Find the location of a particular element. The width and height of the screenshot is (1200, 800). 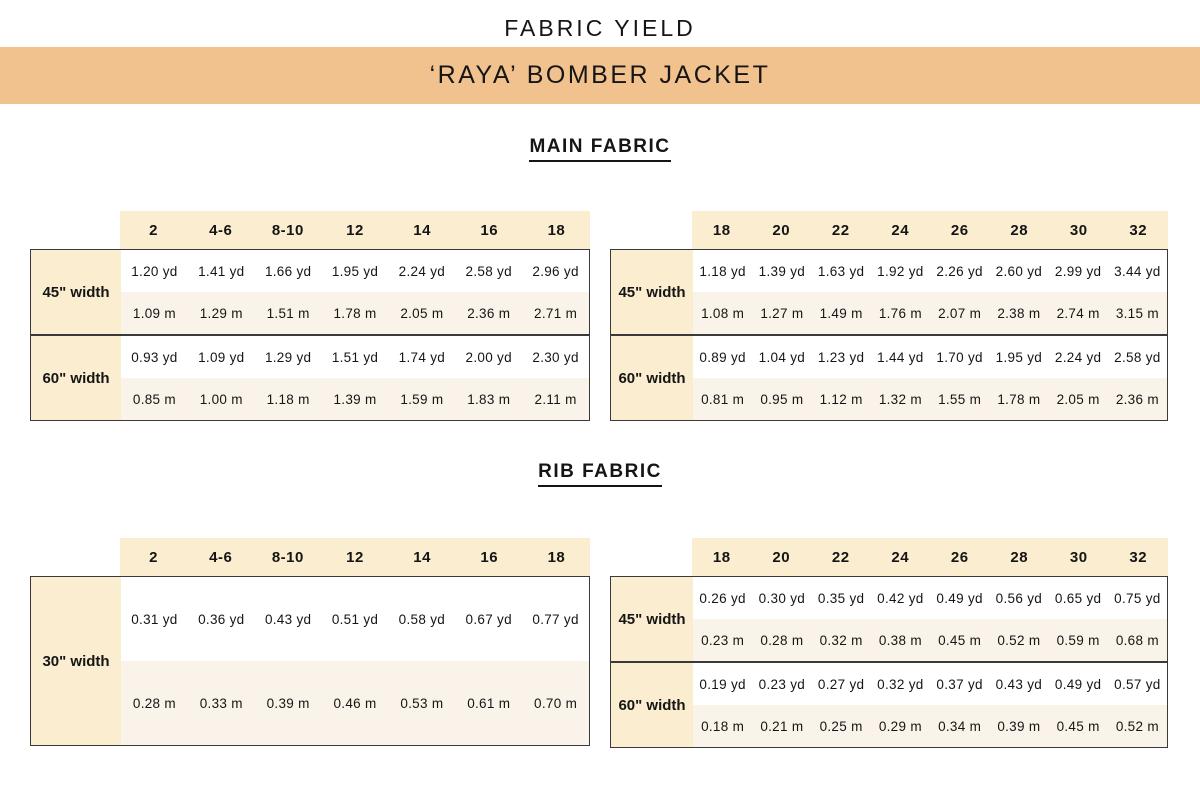

yield-value-cell: 1.78 m is located at coordinates (1019, 399).